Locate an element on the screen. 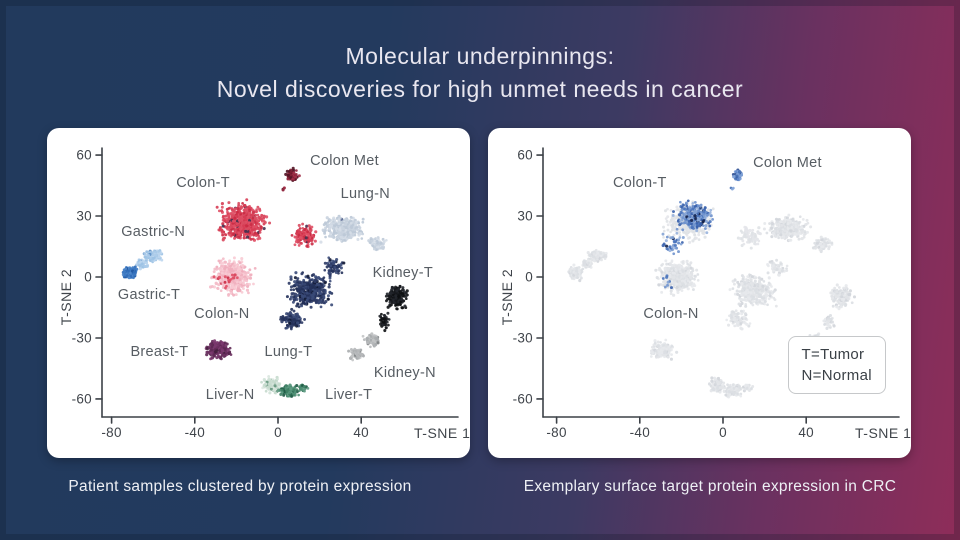 This screenshot has height=540, width=960. cluster-label-lung-n: Lung-N is located at coordinates (365, 193).